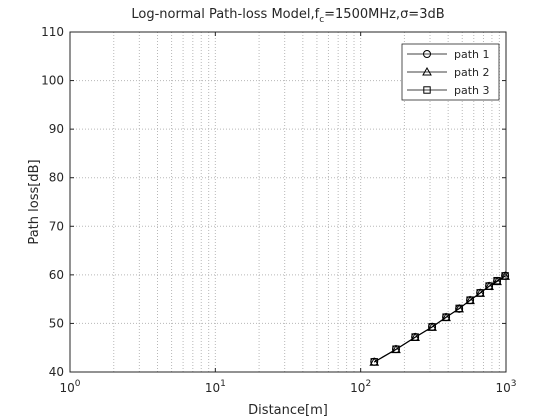 The width and height of the screenshot is (560, 420). Describe the element at coordinates (514, 384) in the screenshot. I see `tick-exponent: 3` at that location.